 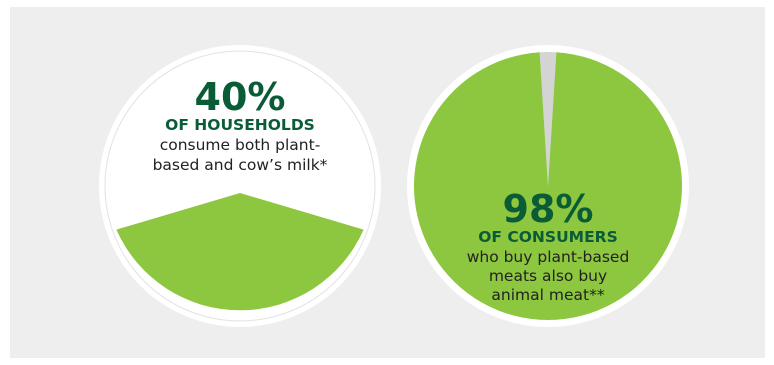 I want to click on consumers-description-line-1: who buy plant-based, so click(x=548, y=257).